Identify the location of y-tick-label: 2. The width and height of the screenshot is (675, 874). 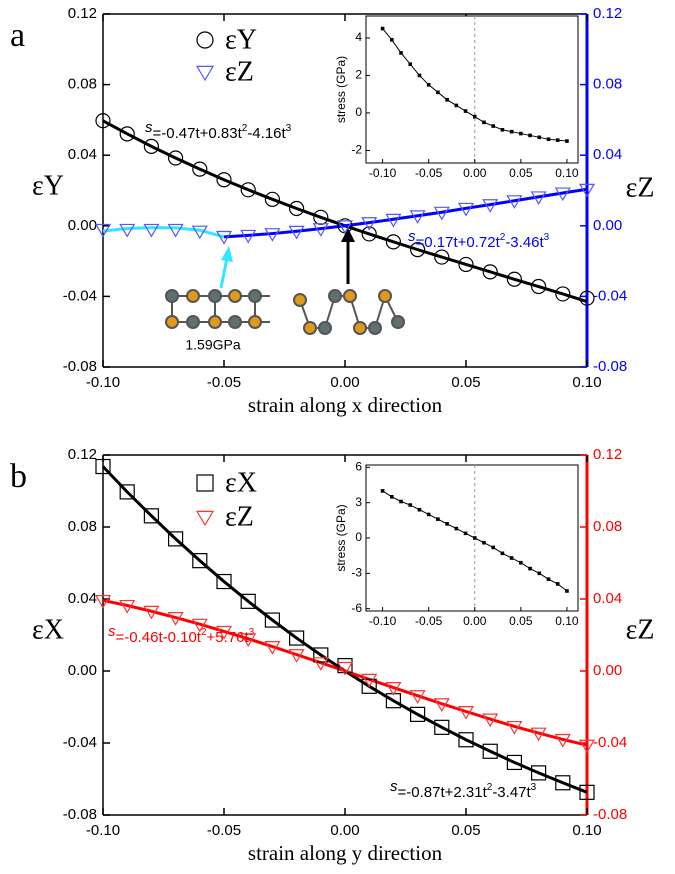
(358, 75).